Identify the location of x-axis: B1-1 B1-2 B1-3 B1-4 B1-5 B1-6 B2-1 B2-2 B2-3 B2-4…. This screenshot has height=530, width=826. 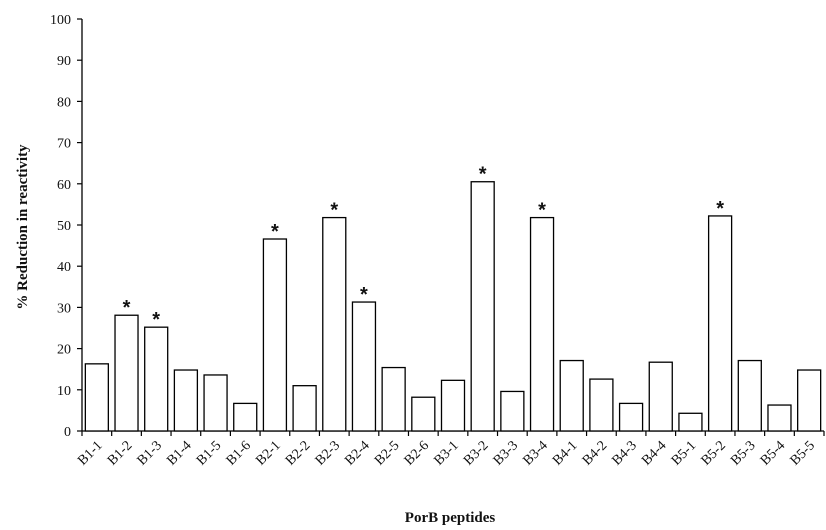
(450, 449).